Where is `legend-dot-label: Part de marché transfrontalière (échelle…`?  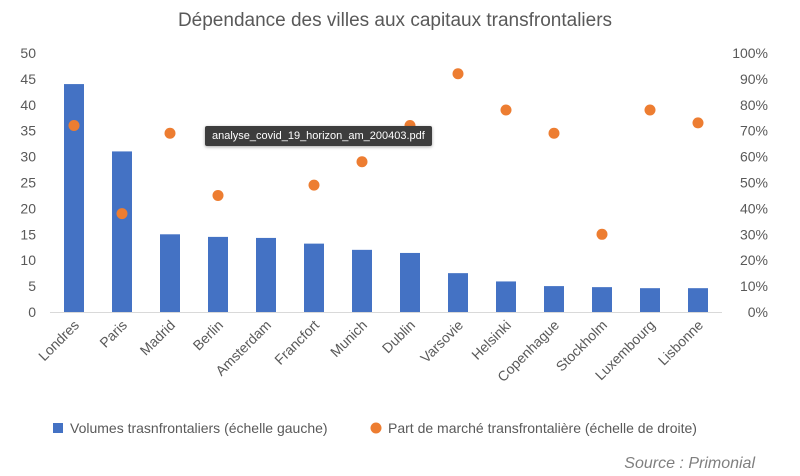 legend-dot-label: Part de marché transfrontalière (échelle… is located at coordinates (542, 428).